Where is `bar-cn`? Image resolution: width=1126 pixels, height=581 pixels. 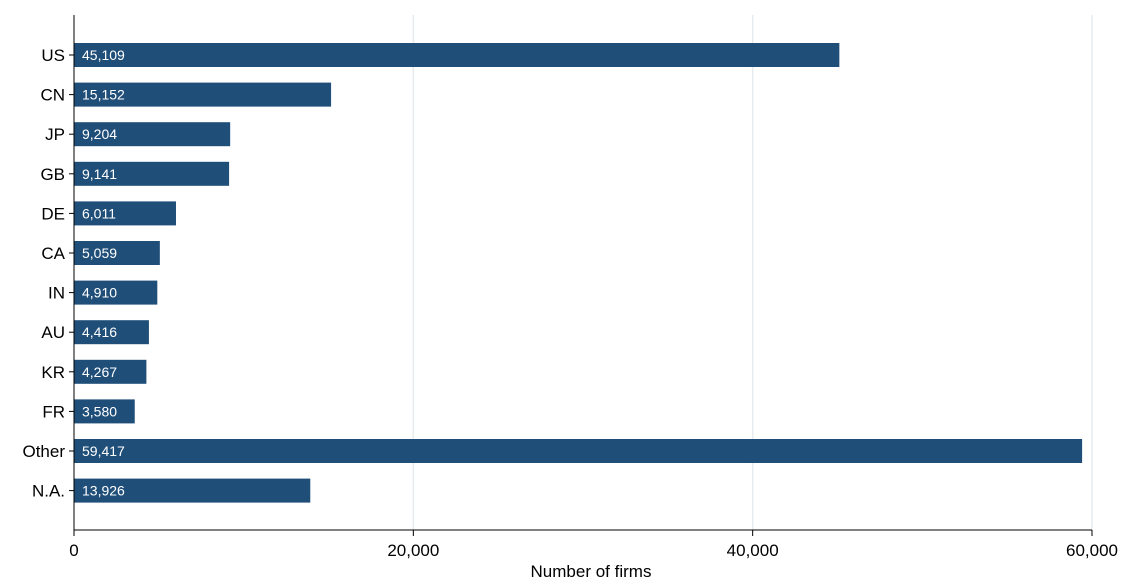
bar-cn is located at coordinates (203, 94).